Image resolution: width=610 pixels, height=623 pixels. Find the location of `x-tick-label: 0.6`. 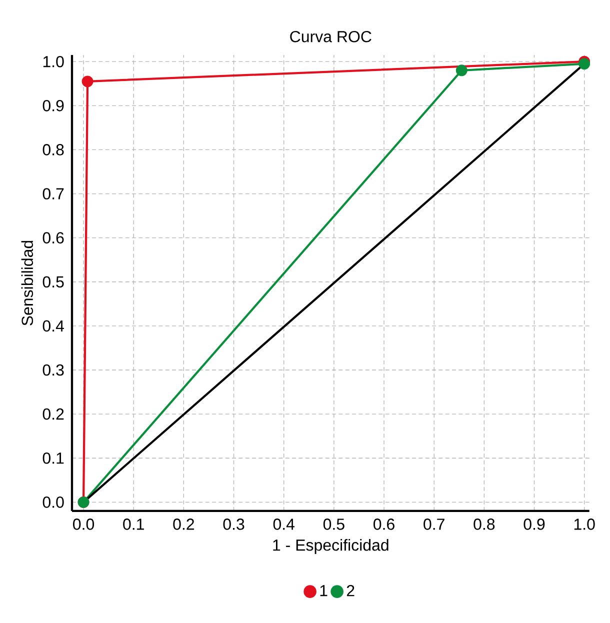

x-tick-label: 0.6 is located at coordinates (384, 524).